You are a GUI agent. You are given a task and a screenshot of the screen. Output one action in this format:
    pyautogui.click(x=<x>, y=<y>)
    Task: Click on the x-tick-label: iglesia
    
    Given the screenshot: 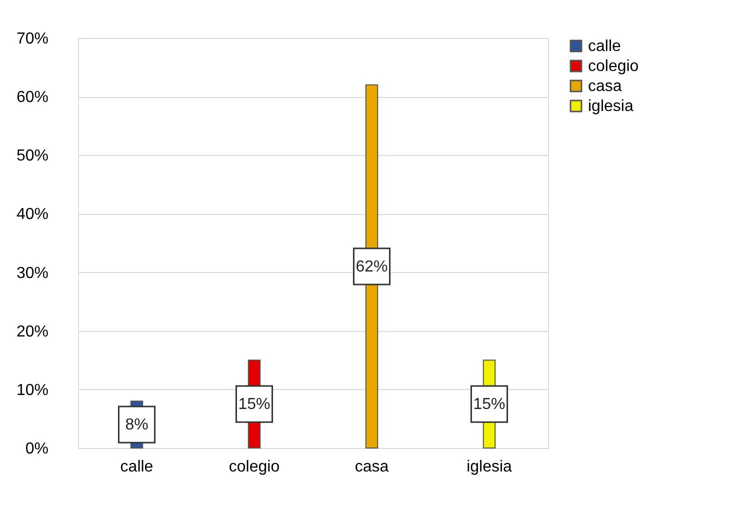 What is the action you would take?
    pyautogui.click(x=489, y=467)
    